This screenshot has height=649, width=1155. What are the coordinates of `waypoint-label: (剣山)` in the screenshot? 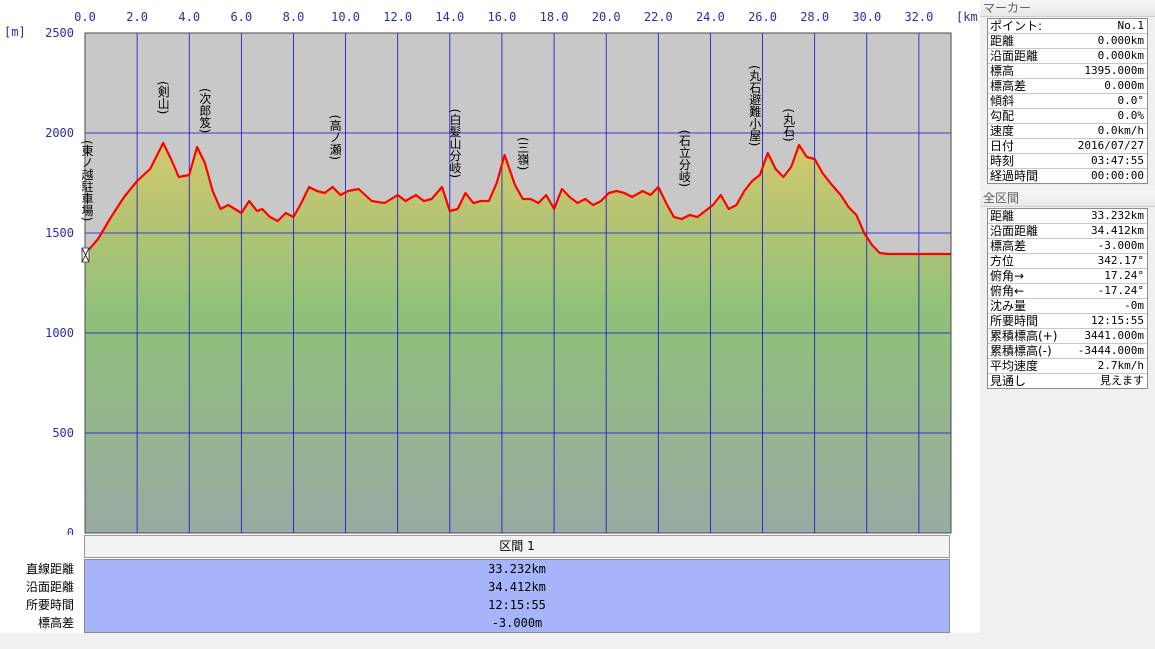 It's located at (163, 97).